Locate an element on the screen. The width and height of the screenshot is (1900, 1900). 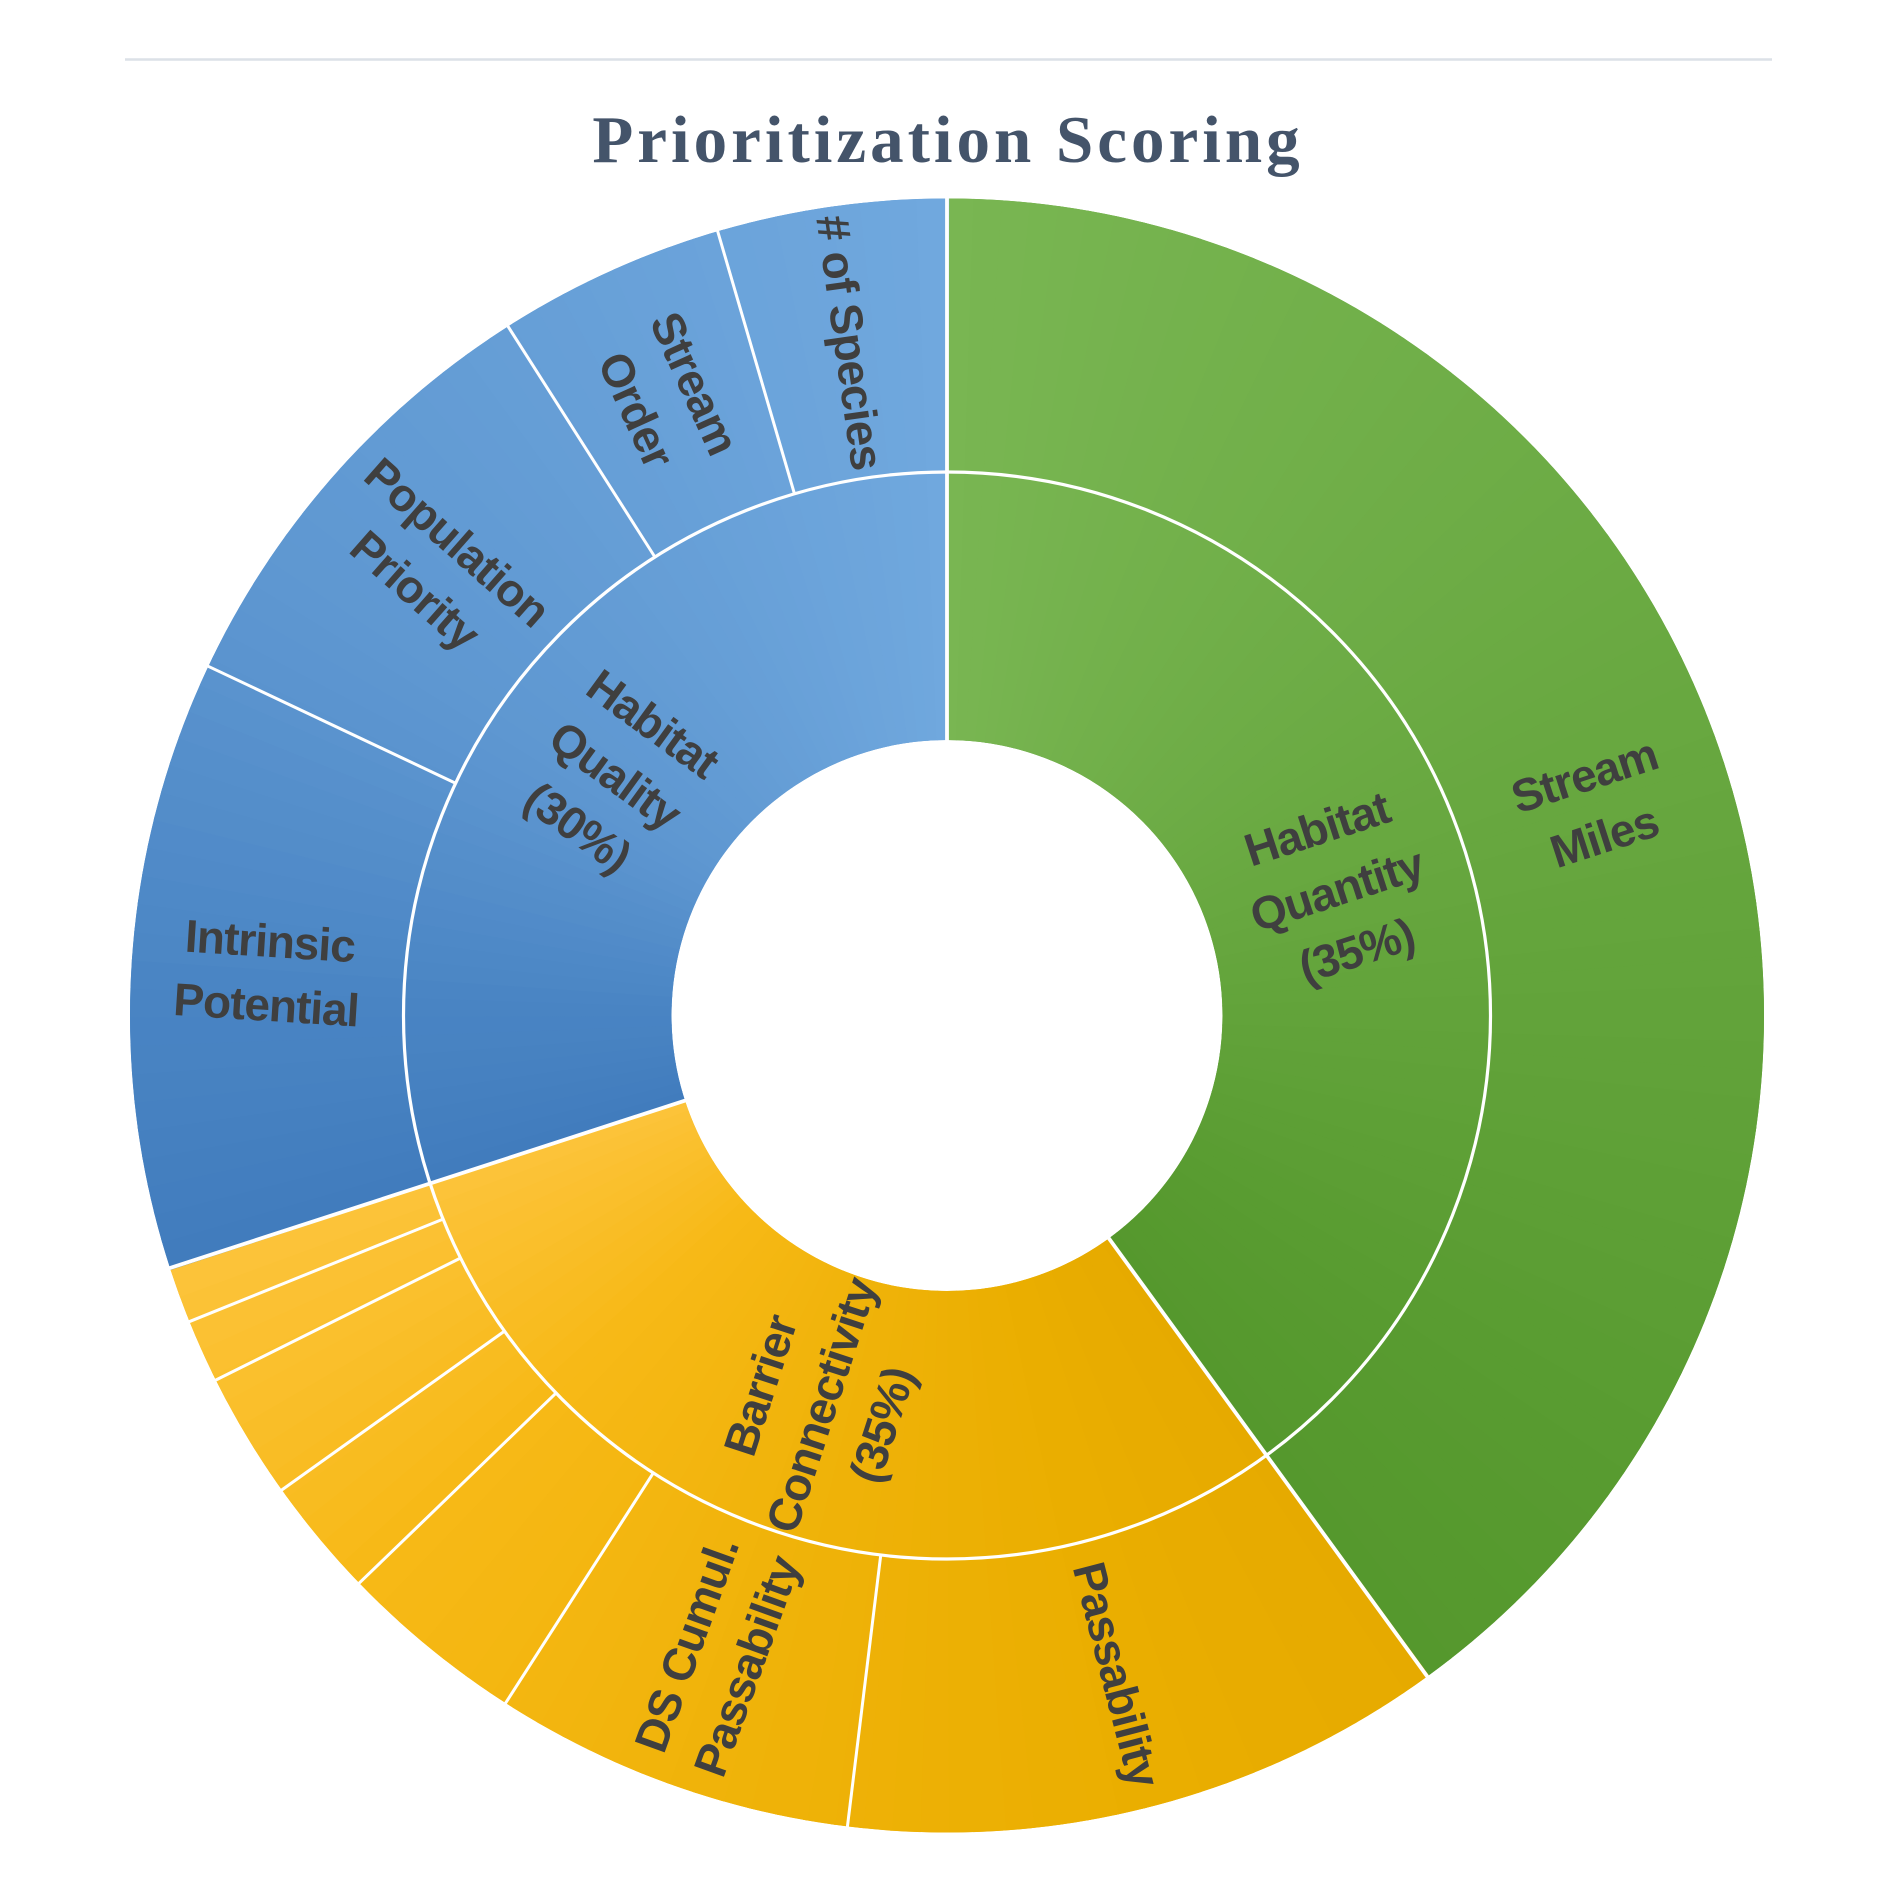
svg-text: Prioritization Scoring is located at coordinates (947, 140).